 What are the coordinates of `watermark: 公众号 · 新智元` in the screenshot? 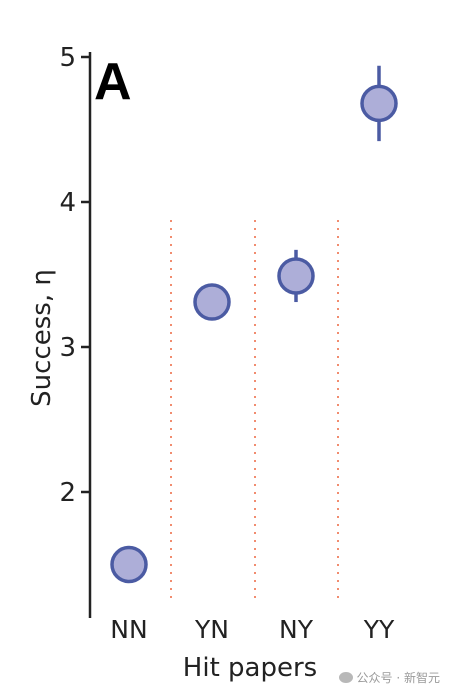 It's located at (389, 677).